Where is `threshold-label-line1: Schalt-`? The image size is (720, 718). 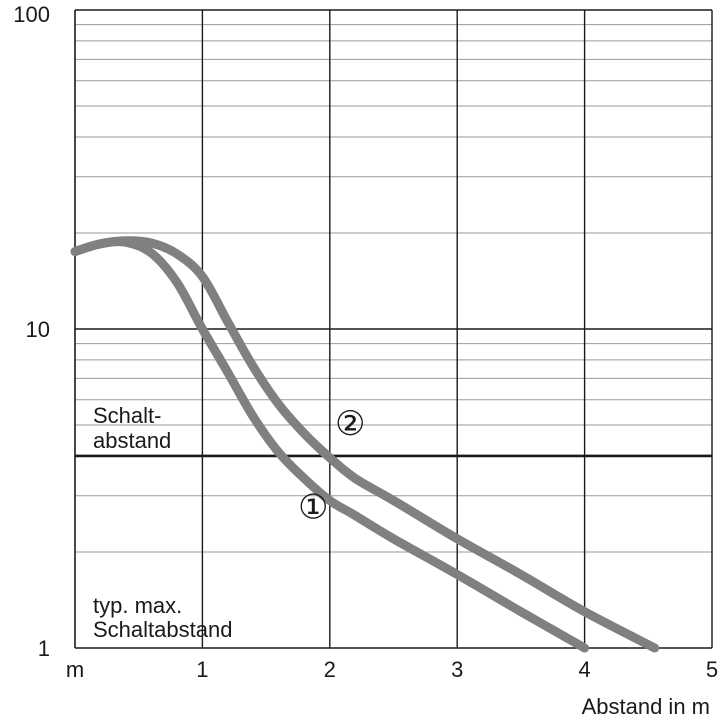
threshold-label-line1: Schalt- is located at coordinates (127, 415).